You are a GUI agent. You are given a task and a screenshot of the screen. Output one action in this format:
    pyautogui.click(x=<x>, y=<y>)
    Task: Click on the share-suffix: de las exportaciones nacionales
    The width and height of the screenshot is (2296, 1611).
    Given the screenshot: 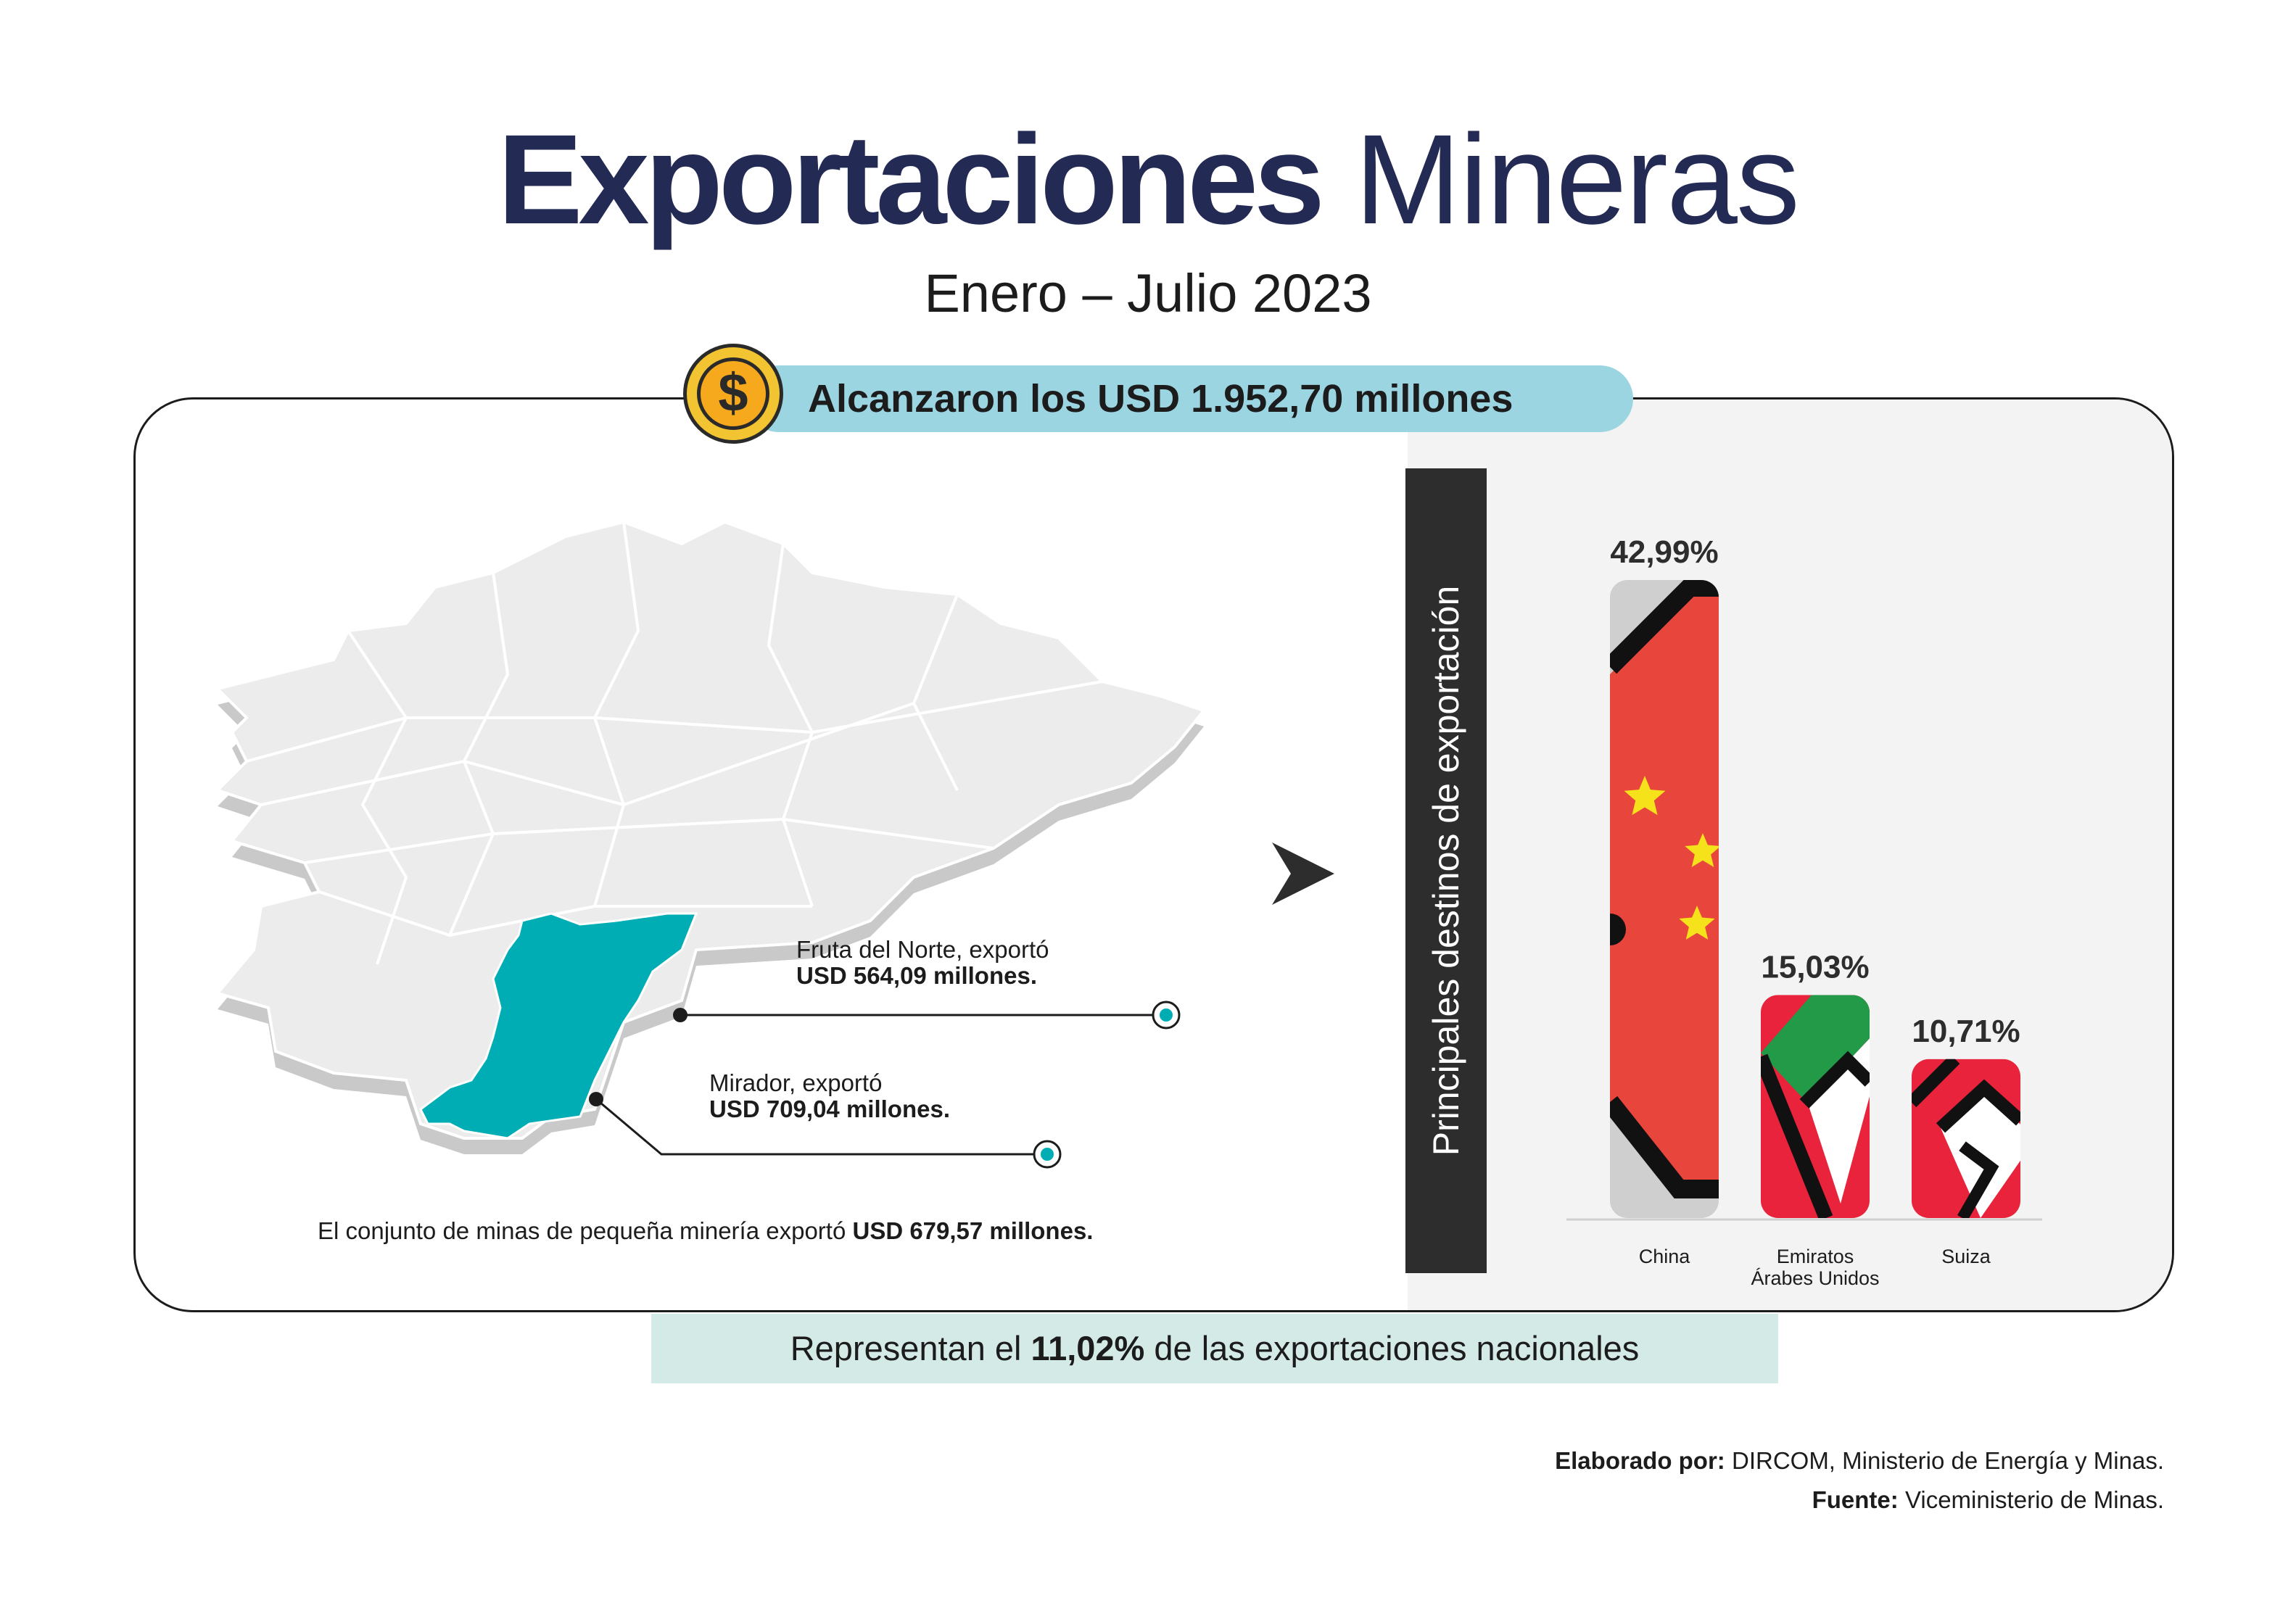 What is the action you would take?
    pyautogui.click(x=1392, y=1348)
    